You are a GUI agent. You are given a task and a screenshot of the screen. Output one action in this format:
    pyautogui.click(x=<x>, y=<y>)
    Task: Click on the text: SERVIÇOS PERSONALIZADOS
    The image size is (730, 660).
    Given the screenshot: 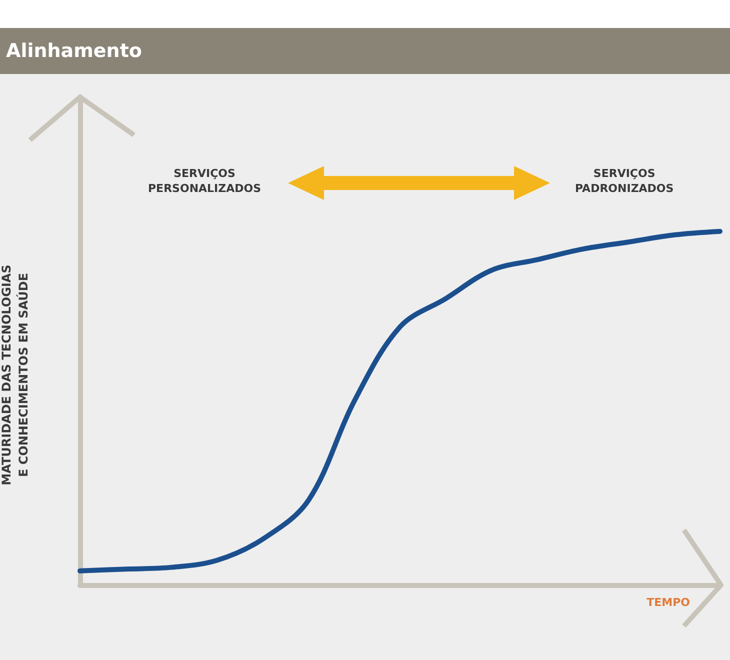 What is the action you would take?
    pyautogui.click(x=205, y=181)
    